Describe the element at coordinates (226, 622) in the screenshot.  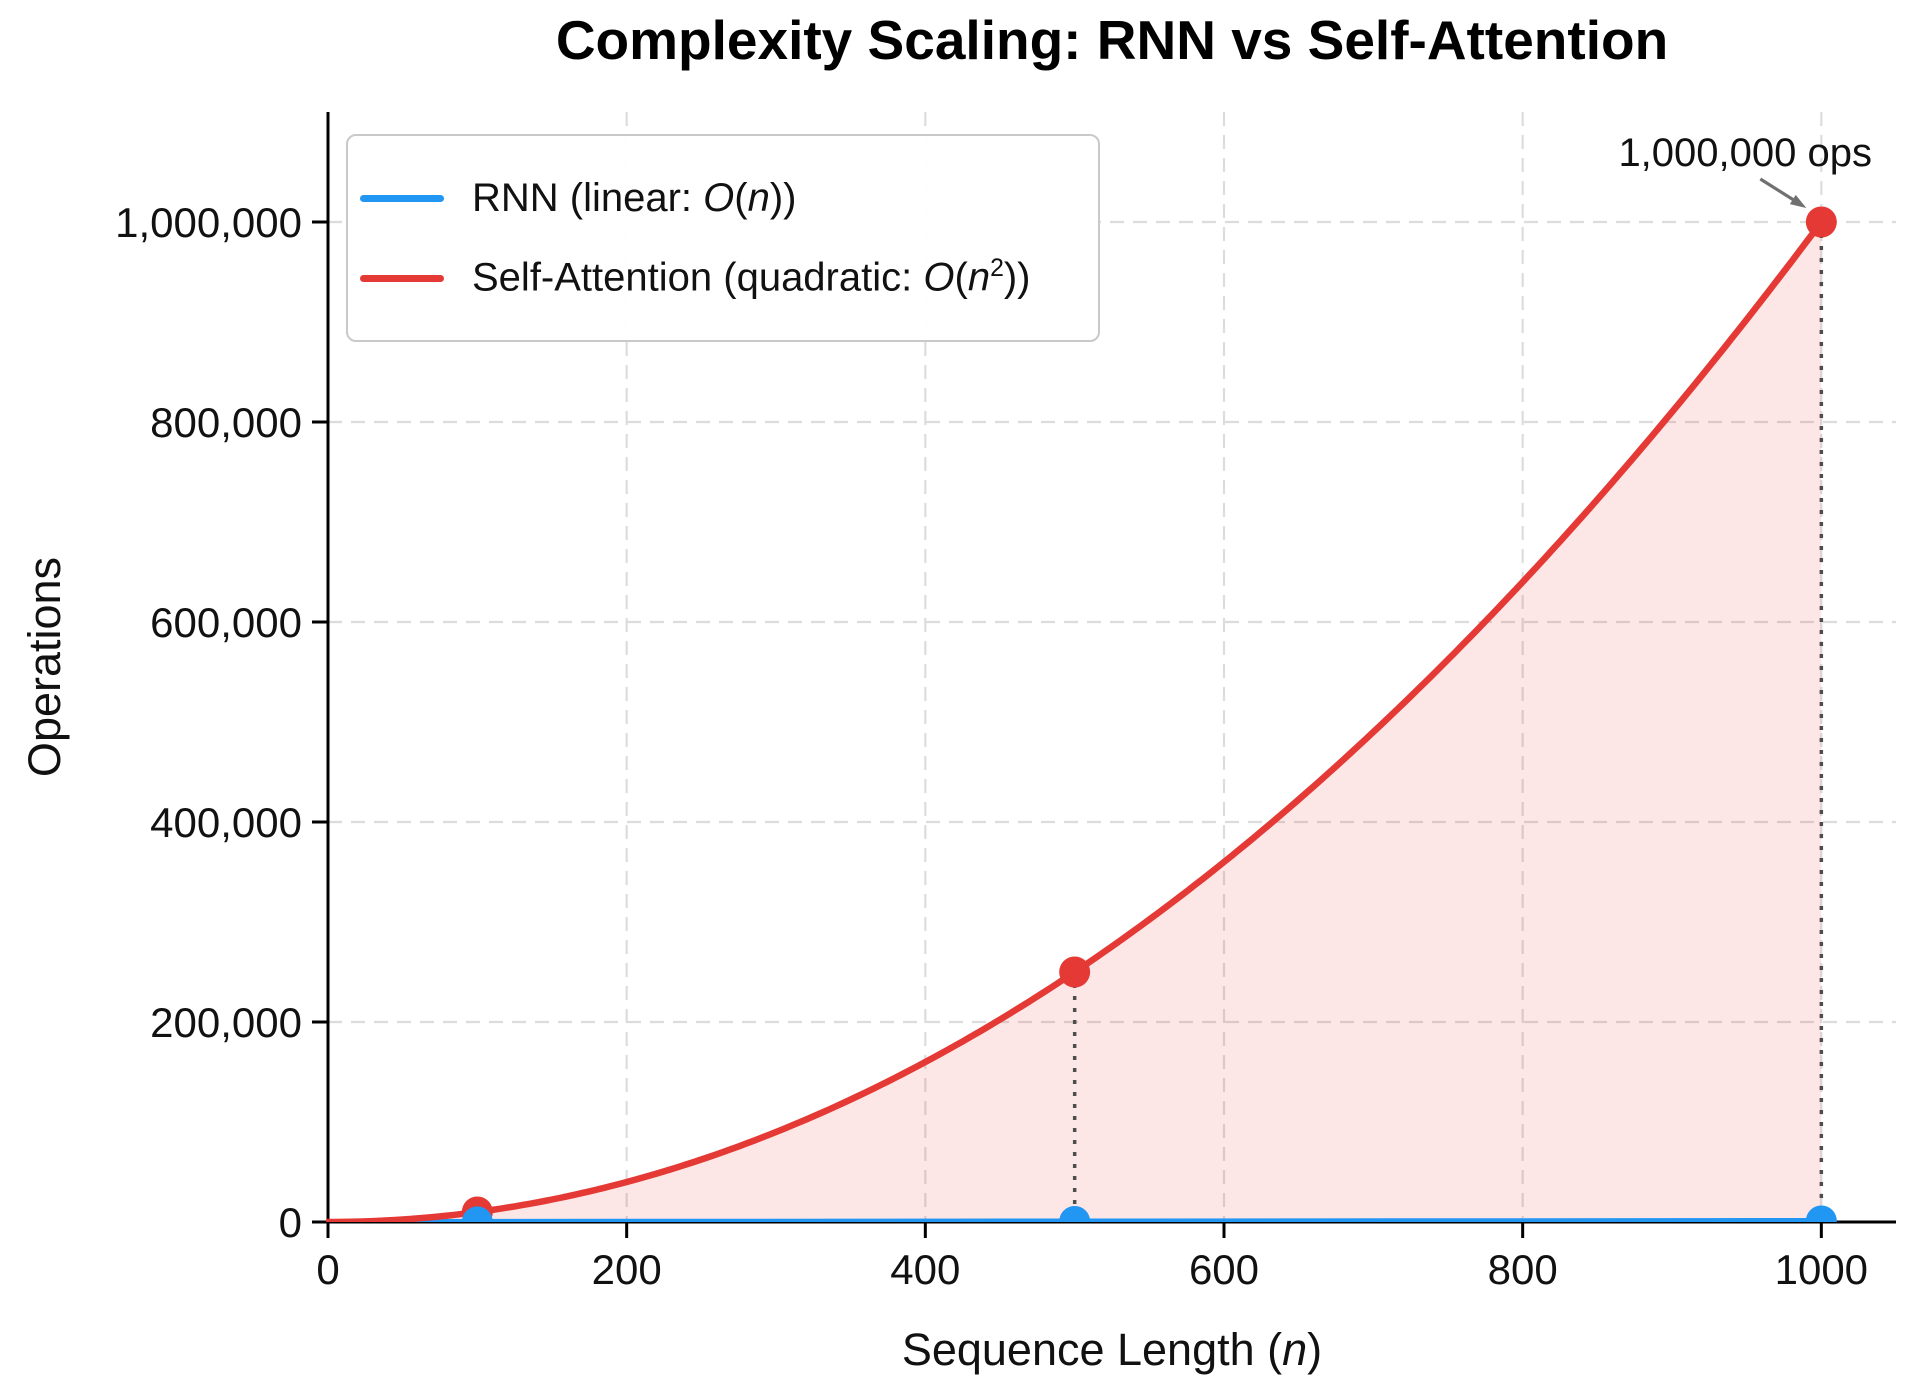
I see `y-tick-label: 600,000` at that location.